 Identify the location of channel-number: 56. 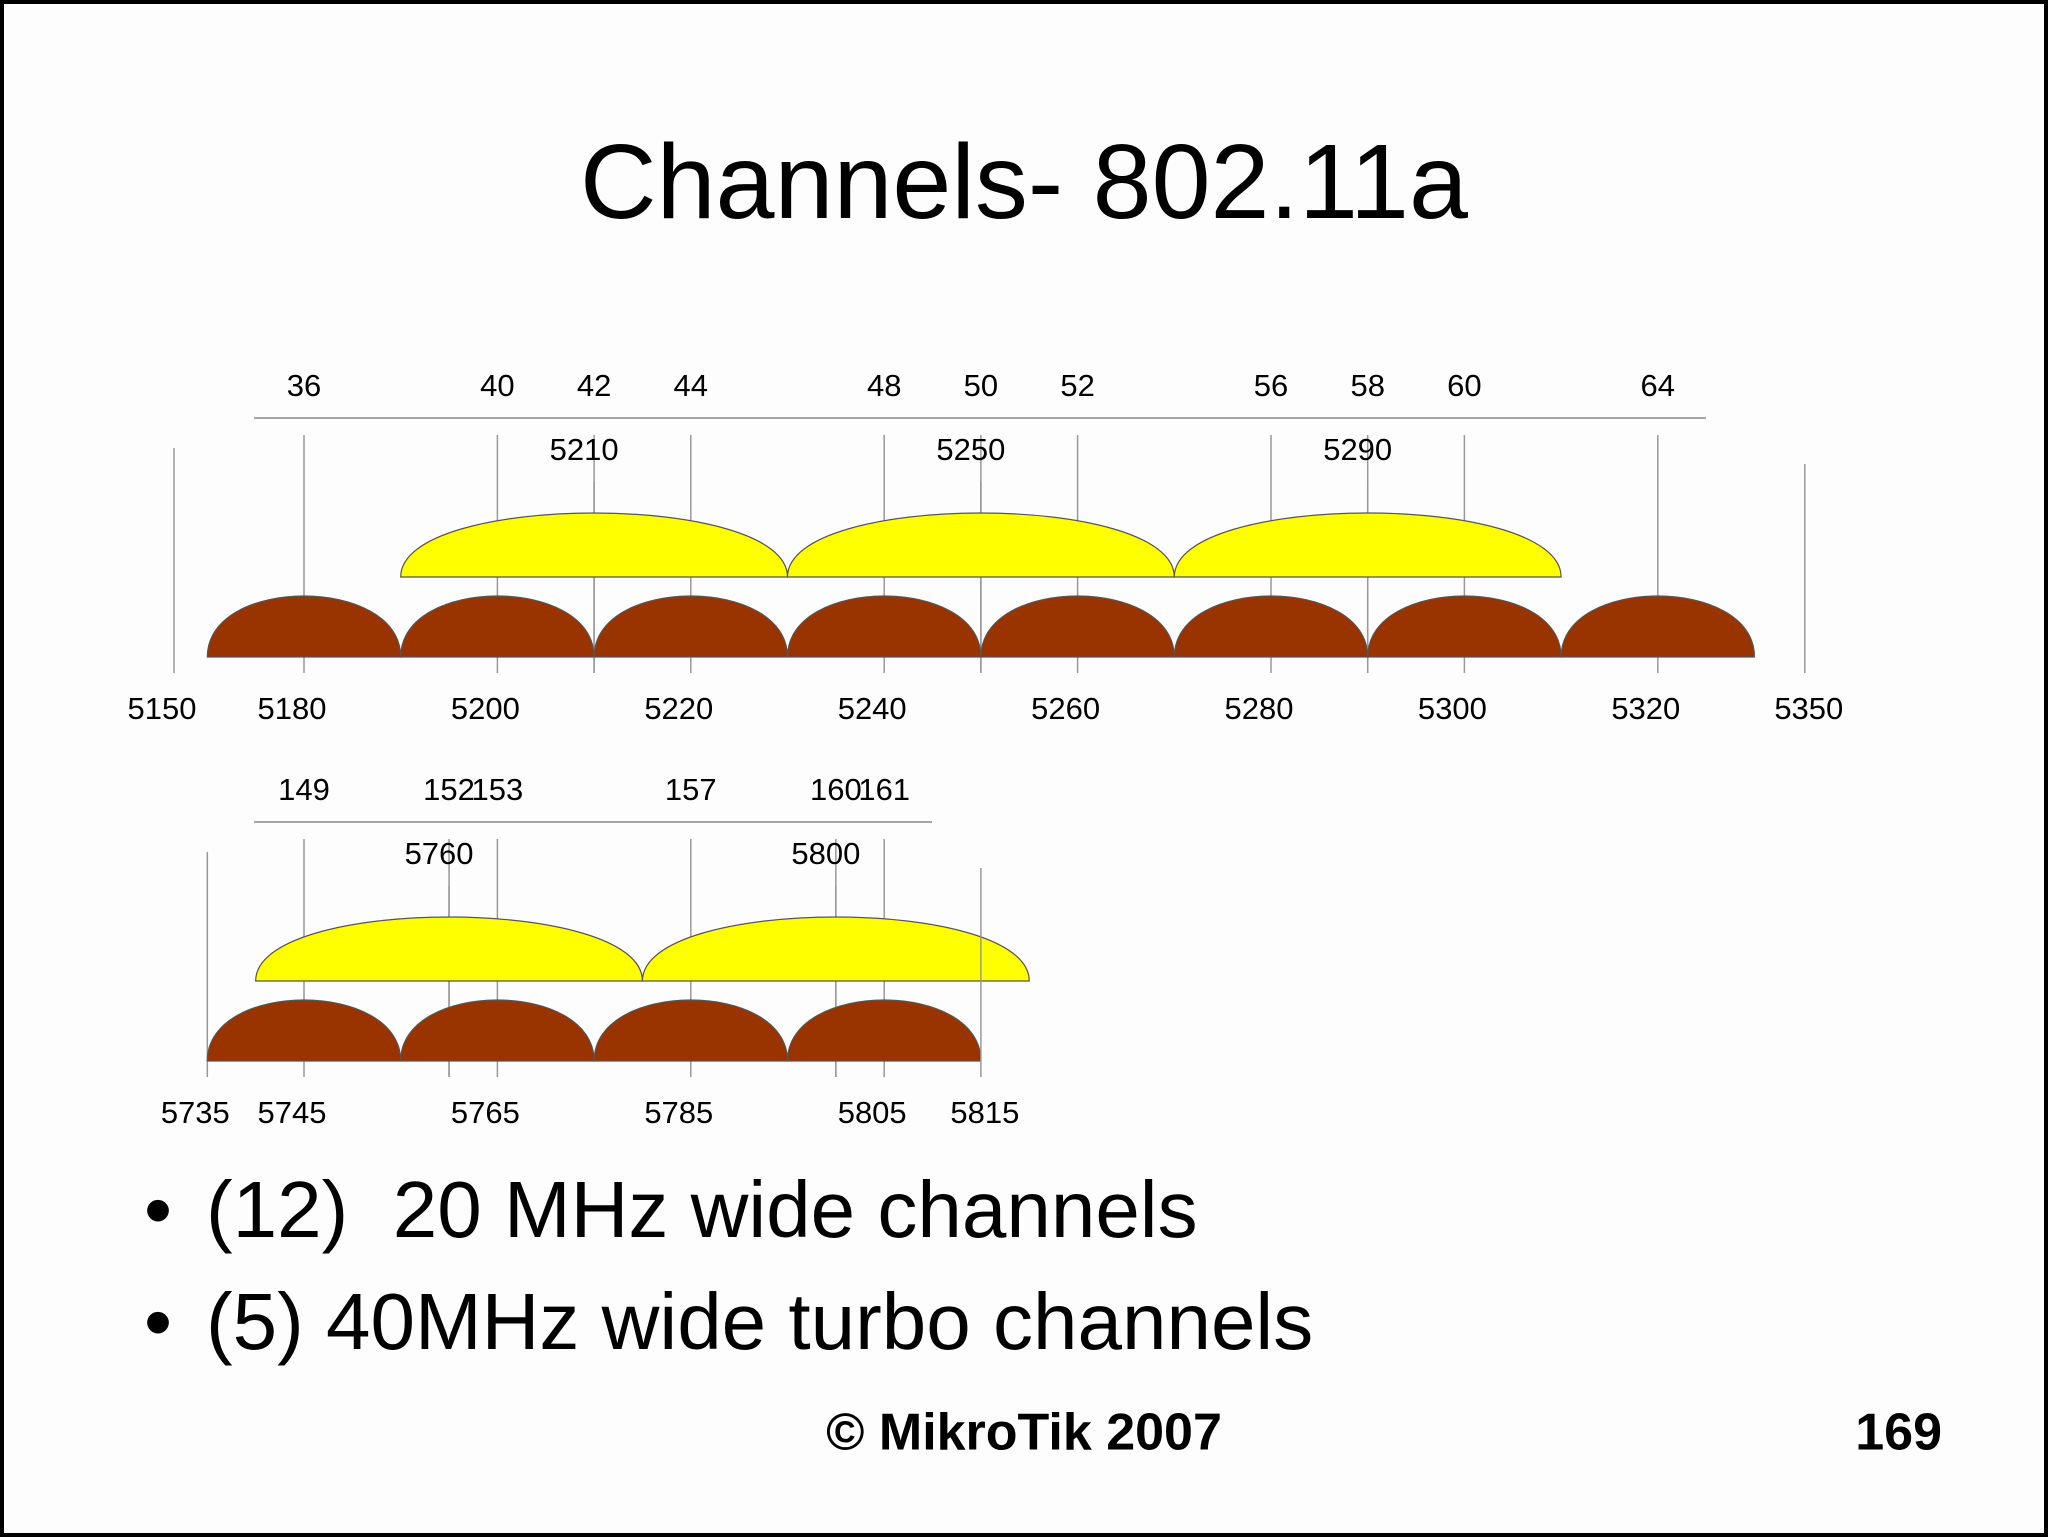
(1271, 385).